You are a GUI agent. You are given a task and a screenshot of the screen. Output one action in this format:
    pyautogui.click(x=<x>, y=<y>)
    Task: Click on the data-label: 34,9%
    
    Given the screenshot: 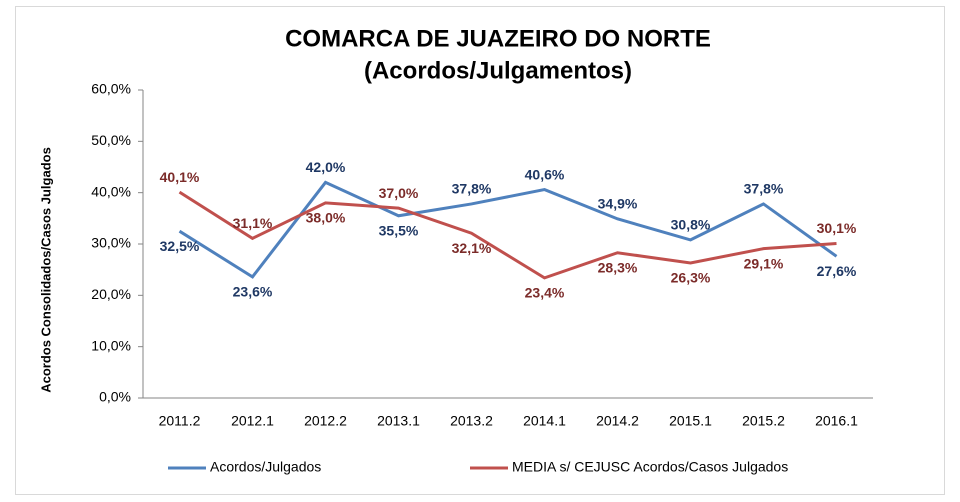 What is the action you would take?
    pyautogui.click(x=618, y=204)
    